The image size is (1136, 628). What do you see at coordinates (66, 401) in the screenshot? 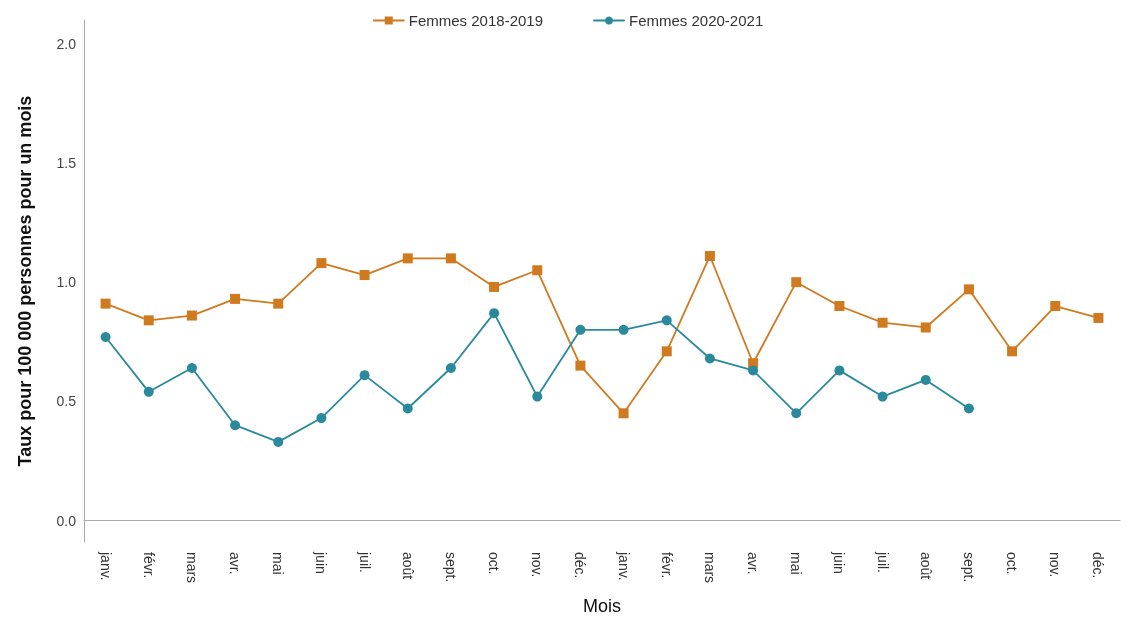
I see `y-tick-label: 0.5` at bounding box center [66, 401].